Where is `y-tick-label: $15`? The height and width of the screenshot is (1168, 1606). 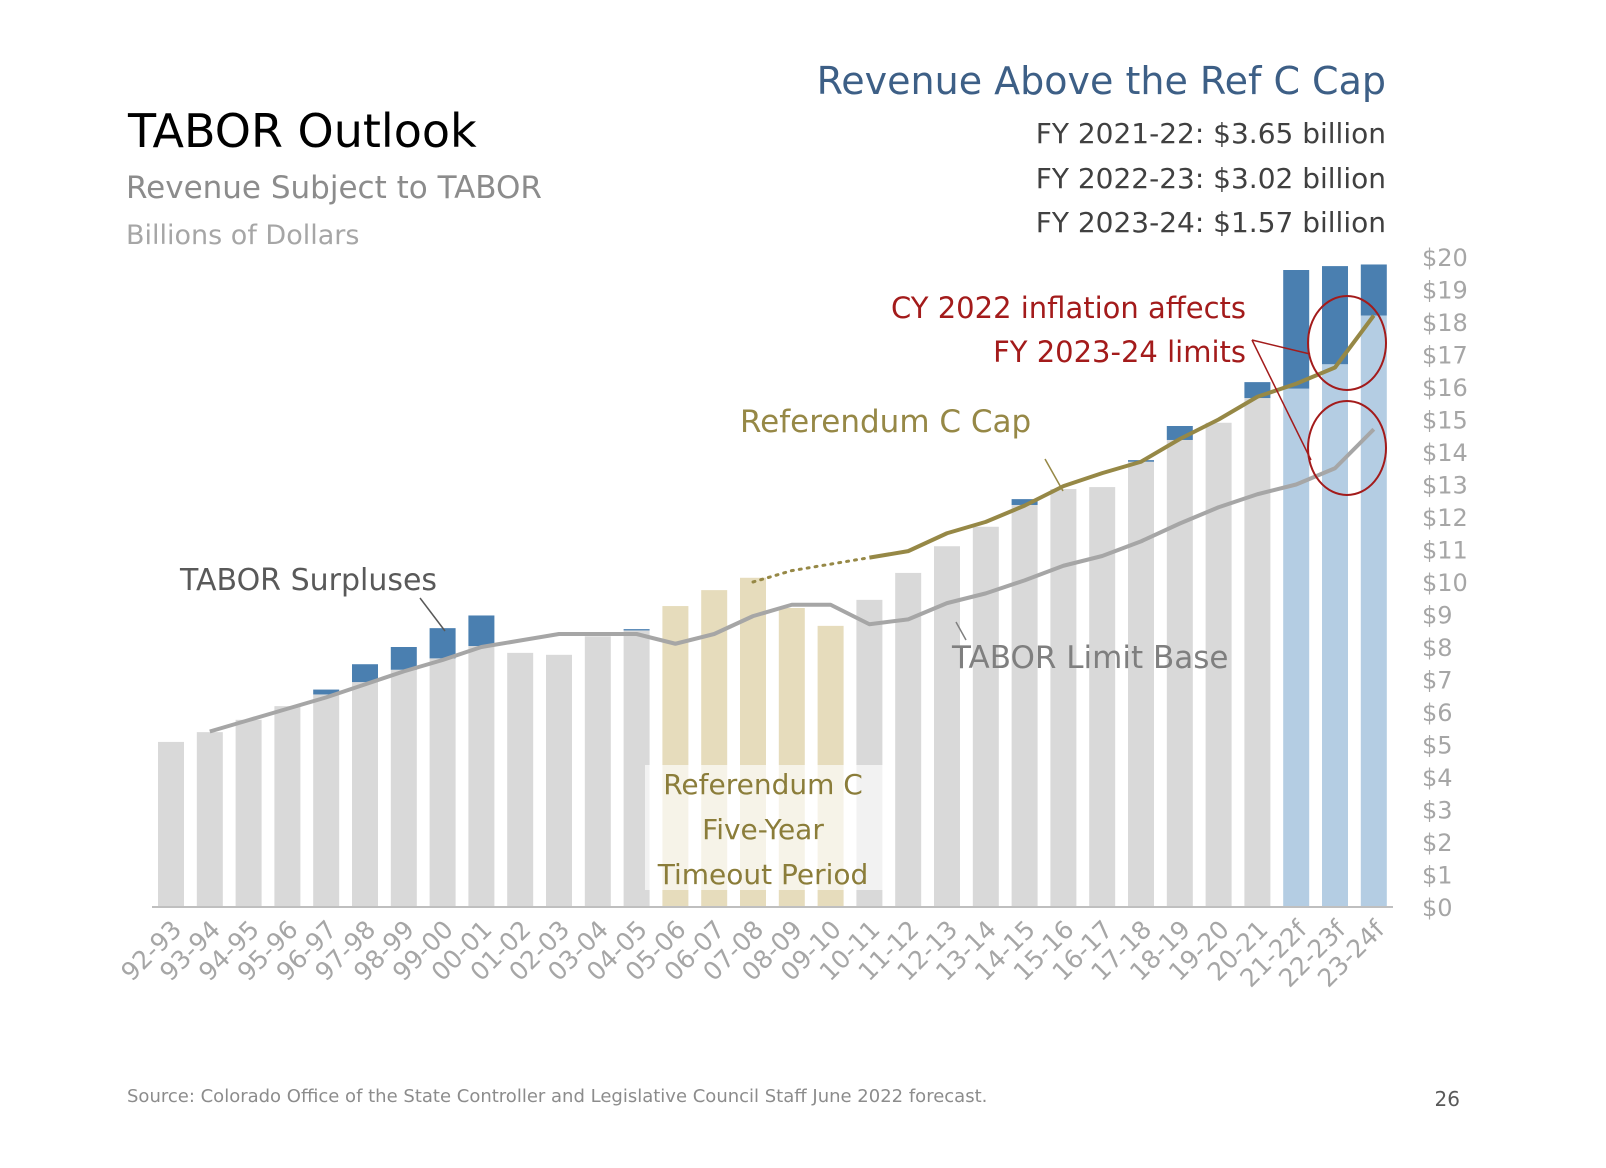 y-tick-label: $15 is located at coordinates (1445, 421).